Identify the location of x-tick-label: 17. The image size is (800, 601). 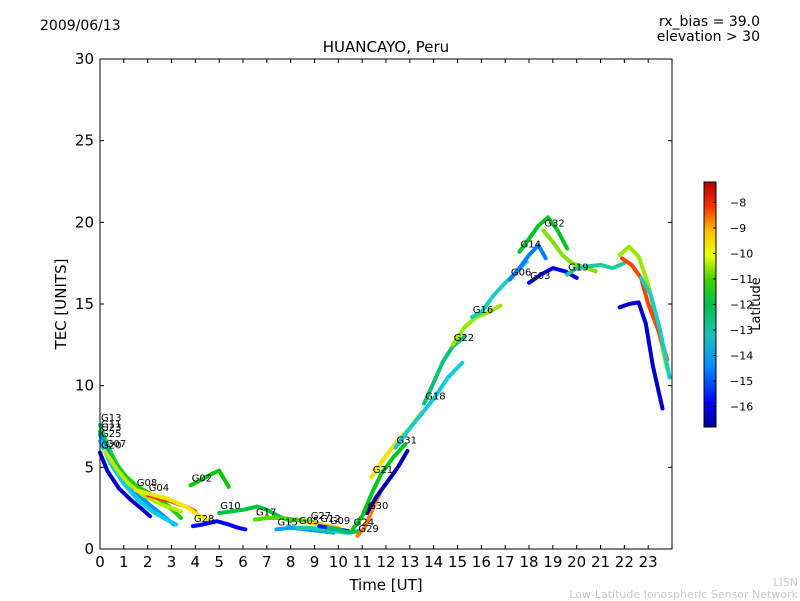
(505, 562).